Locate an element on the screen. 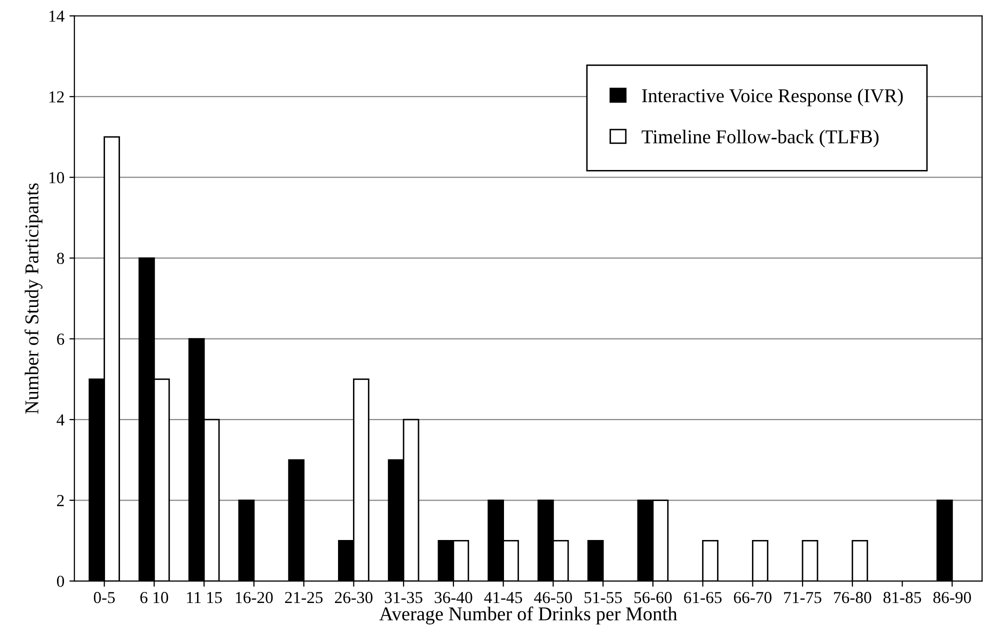 The width and height of the screenshot is (992, 635). y-tick-label: 10 is located at coordinates (56, 178).